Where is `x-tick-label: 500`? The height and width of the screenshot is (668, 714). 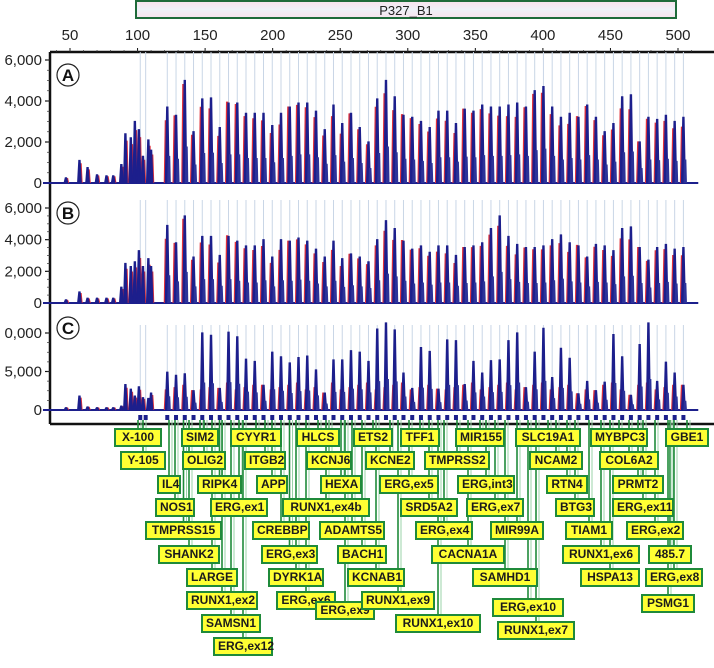 x-tick-label: 500 is located at coordinates (677, 35).